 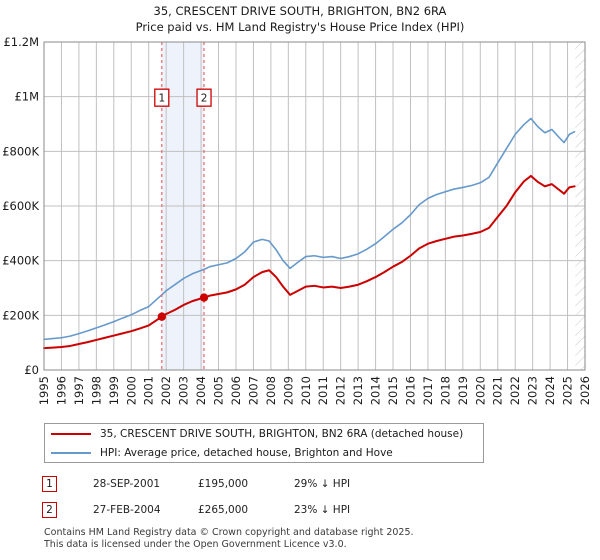 What do you see at coordinates (445, 390) in the screenshot?
I see `x-axis-tick-label: 2018` at bounding box center [445, 390].